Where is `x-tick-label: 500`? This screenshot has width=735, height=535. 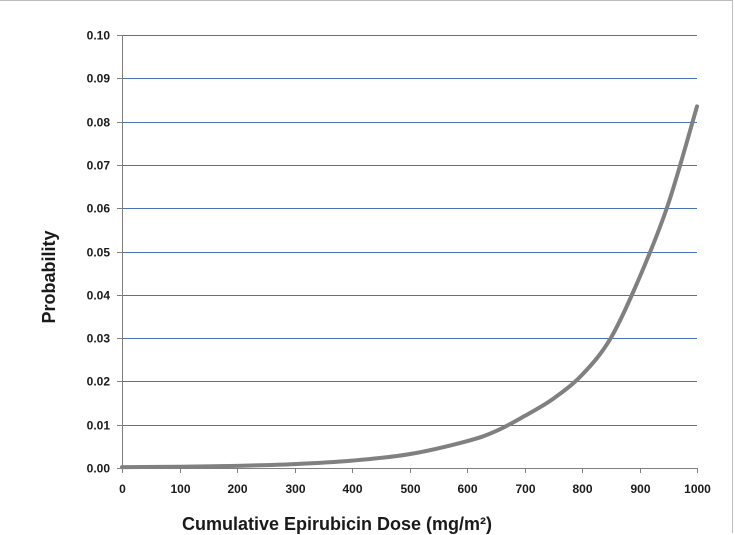 x-tick-label: 500 is located at coordinates (410, 489).